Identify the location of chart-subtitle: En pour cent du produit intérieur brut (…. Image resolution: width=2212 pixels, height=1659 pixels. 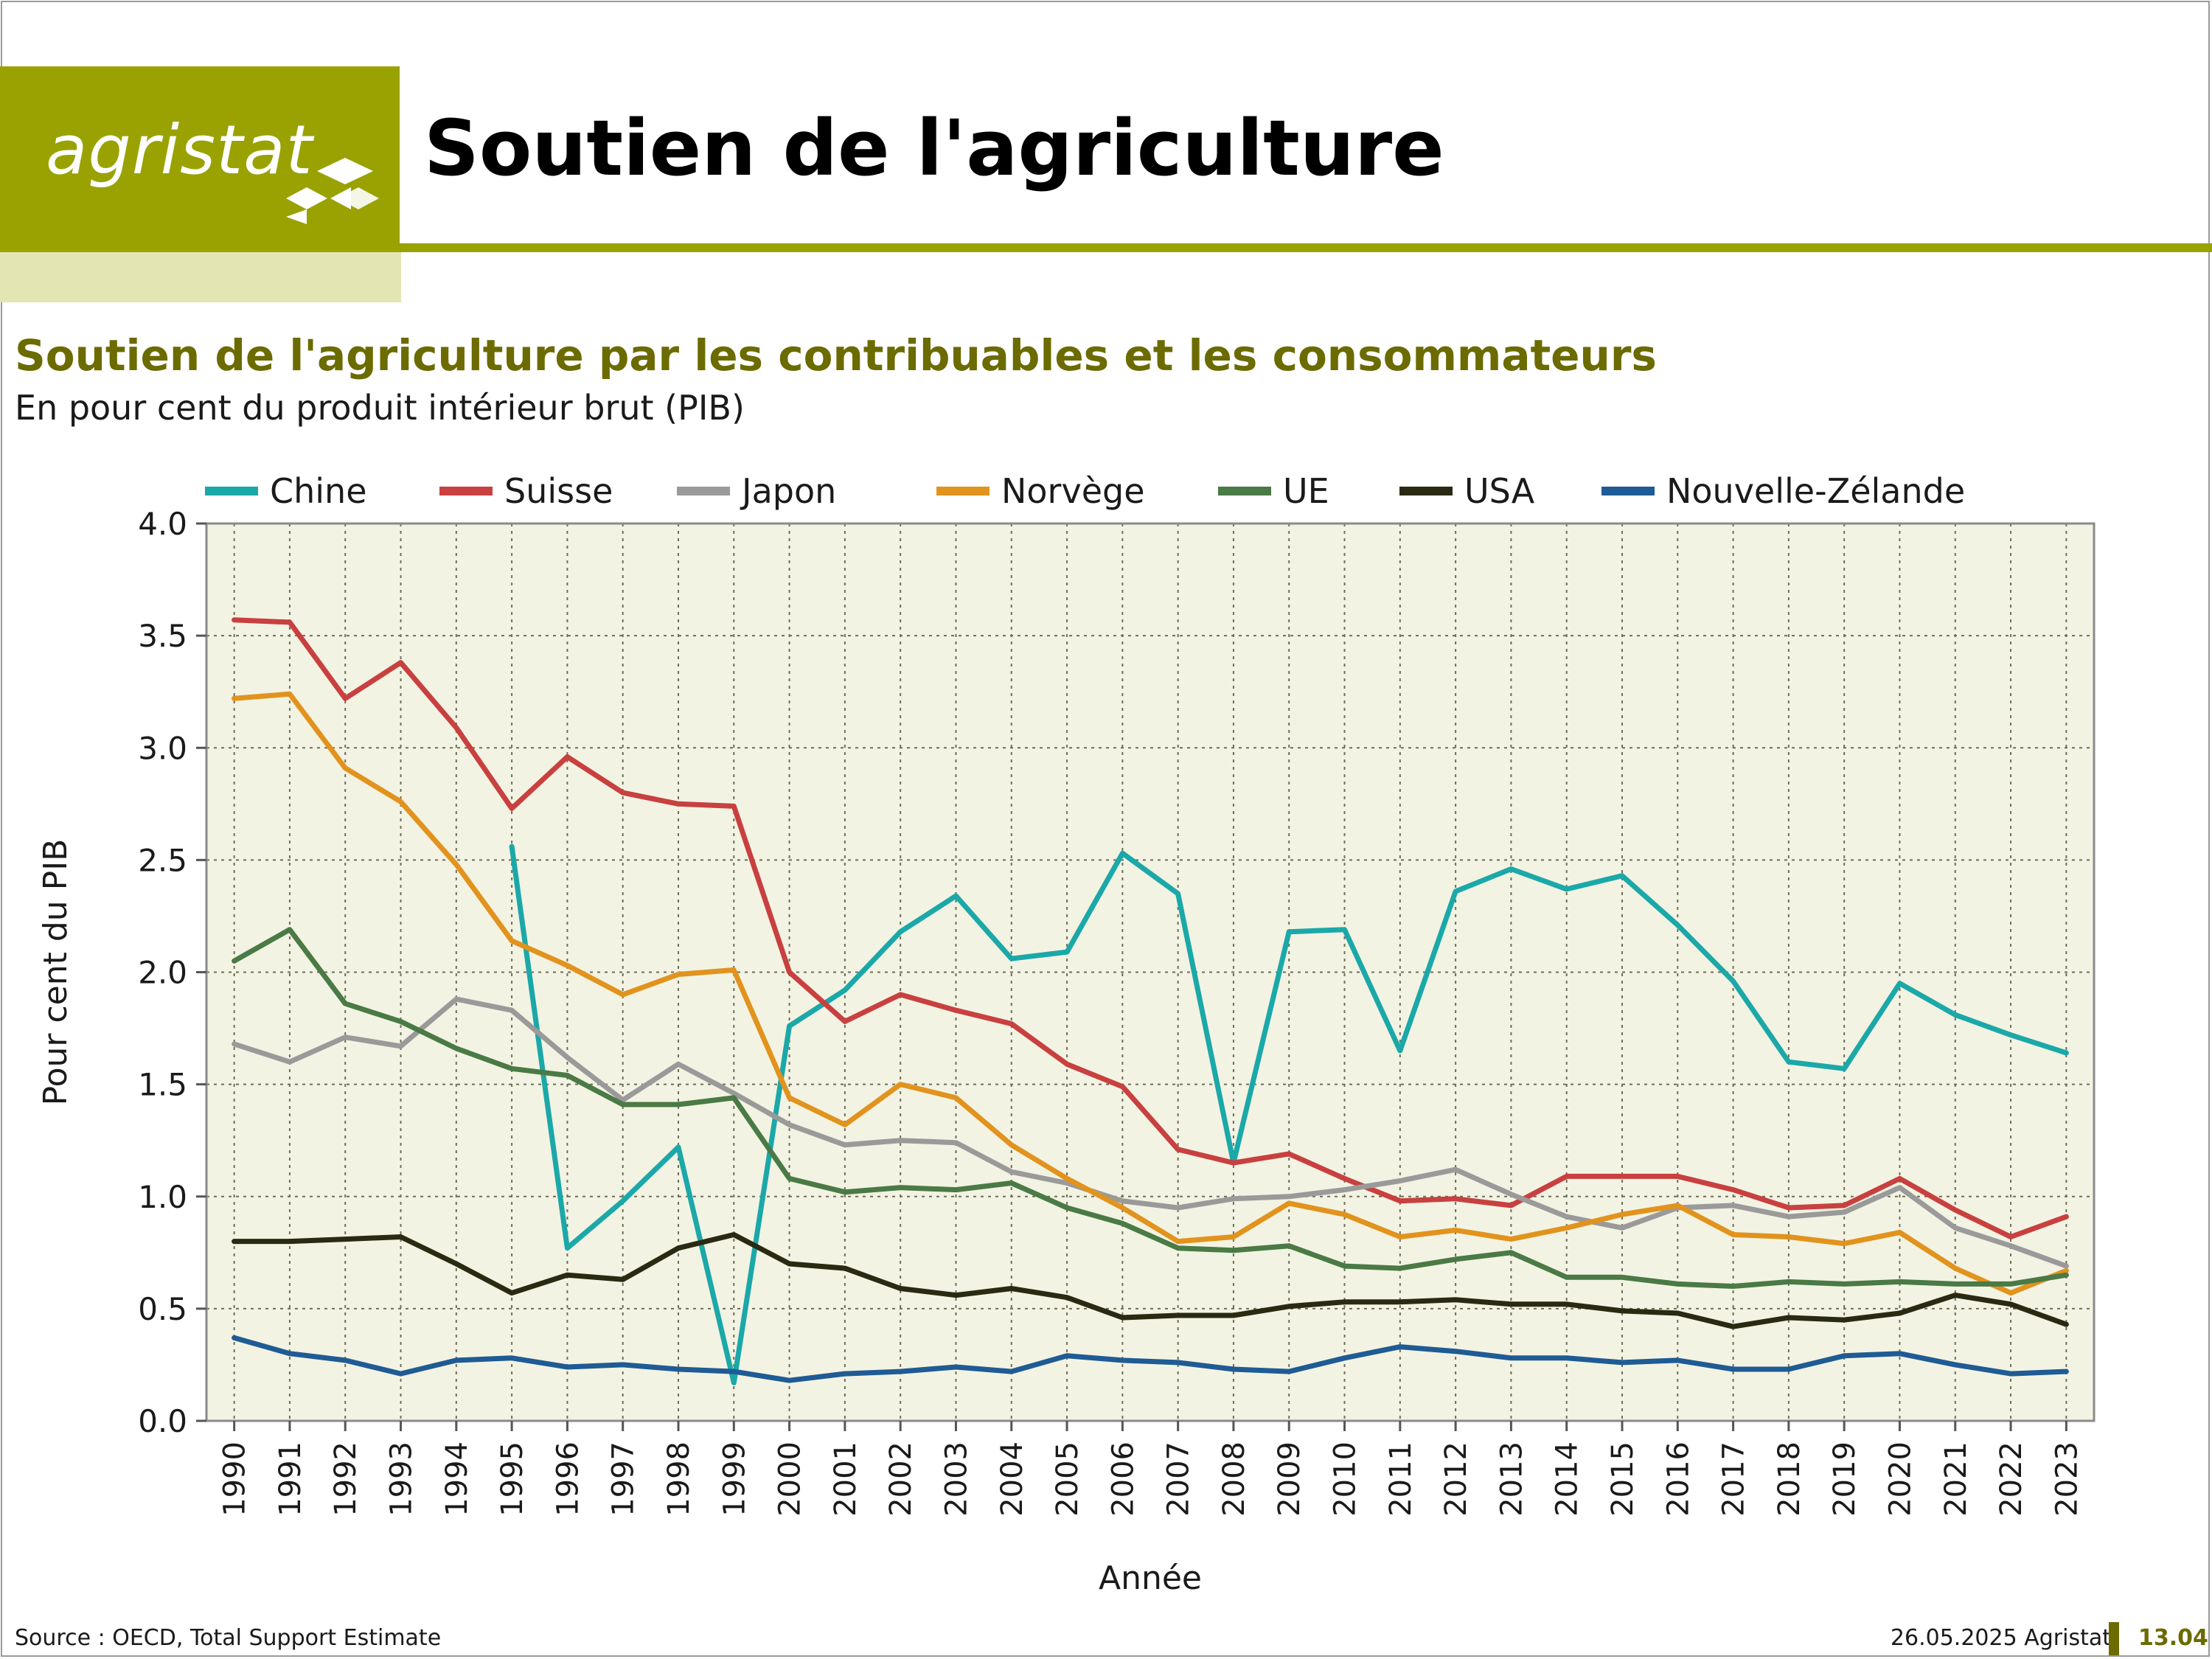
(380, 408).